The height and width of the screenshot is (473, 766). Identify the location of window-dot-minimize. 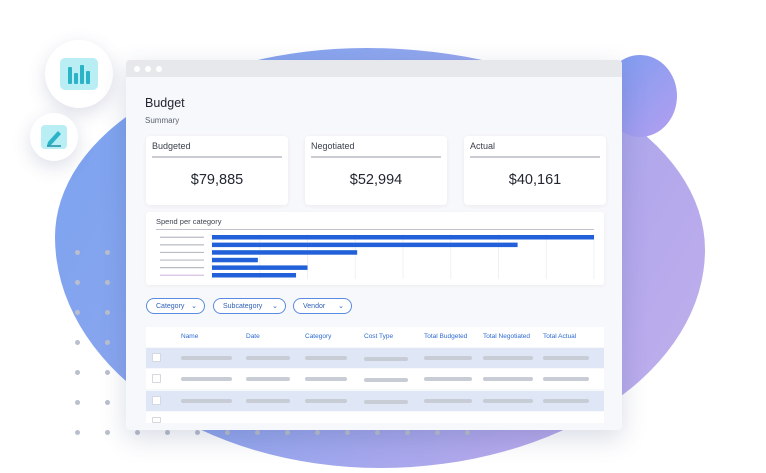
(148, 68).